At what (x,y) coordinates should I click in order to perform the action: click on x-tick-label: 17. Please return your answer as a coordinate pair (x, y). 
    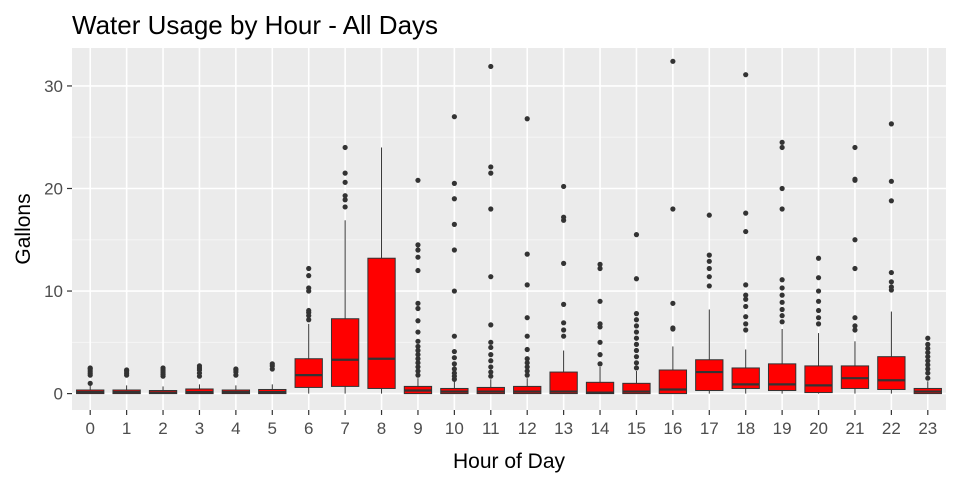
    Looking at the image, I should click on (709, 428).